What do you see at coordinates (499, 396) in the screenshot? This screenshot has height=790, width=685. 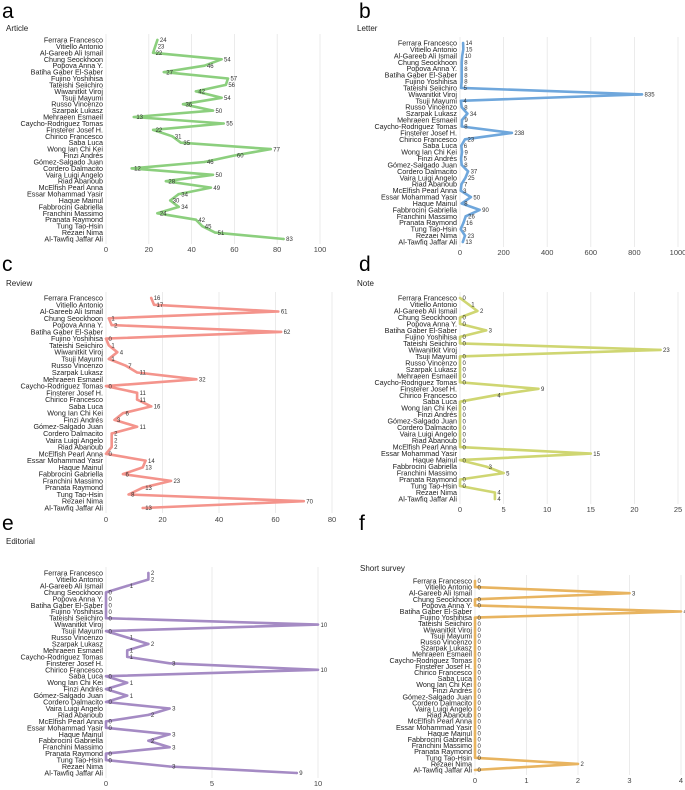 I see `data-label: 4` at bounding box center [499, 396].